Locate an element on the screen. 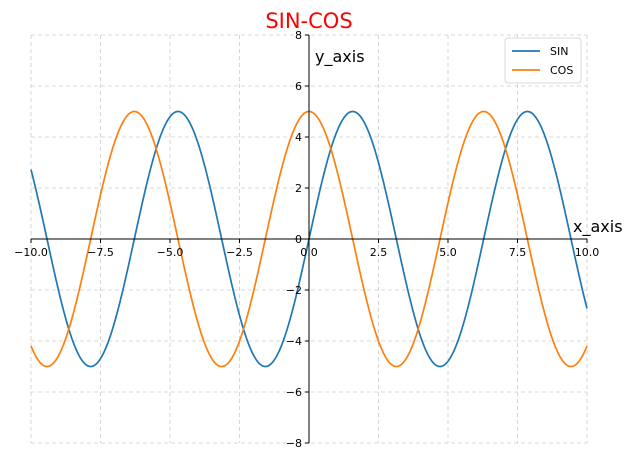 The height and width of the screenshot is (462, 643). x-tick-label: −5.0 is located at coordinates (170, 252).